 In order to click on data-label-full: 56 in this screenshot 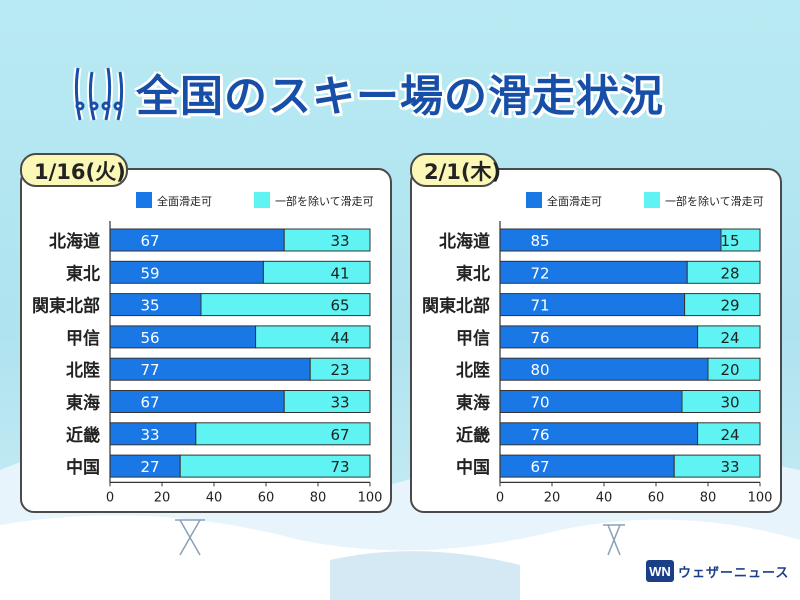, I will do `click(149, 338)`.